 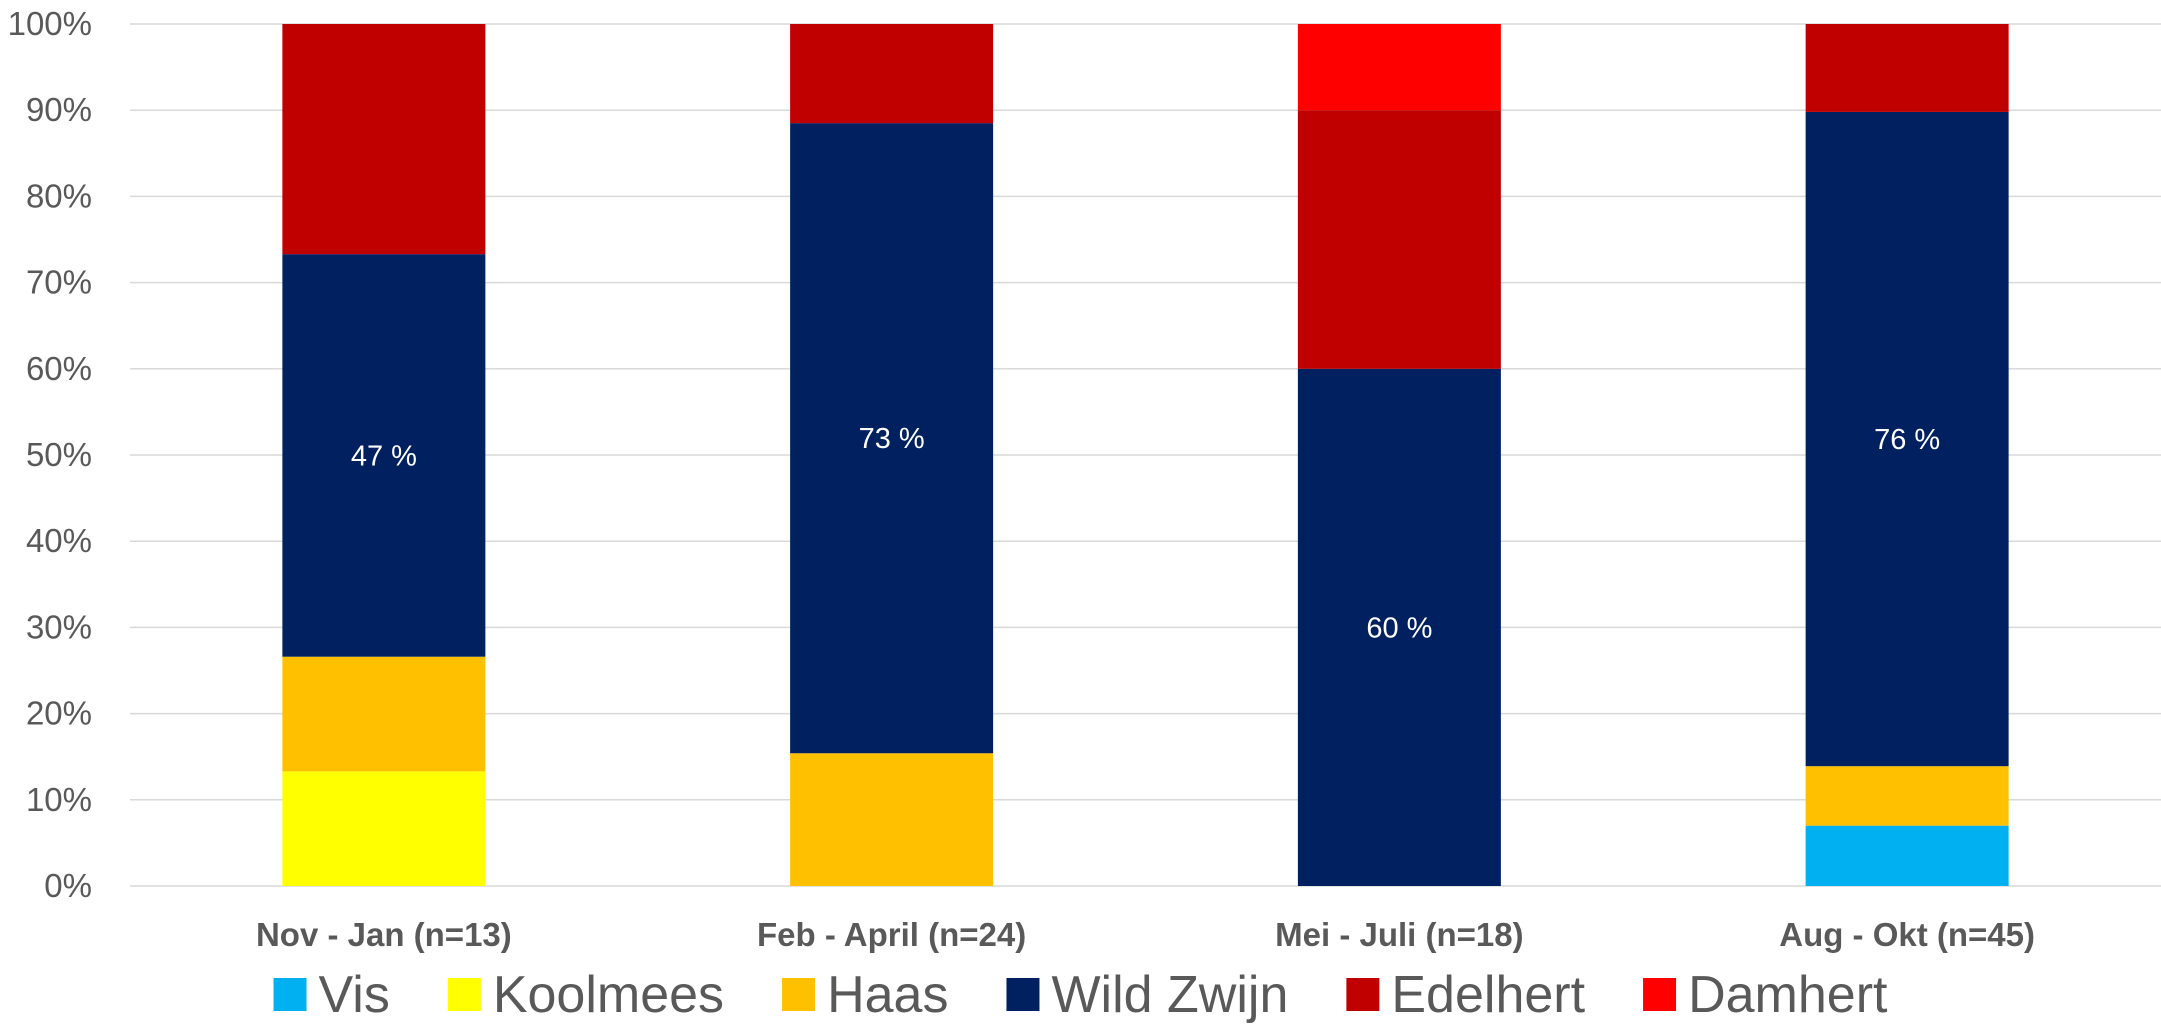 I want to click on data-label: 73 %, so click(x=892, y=439).